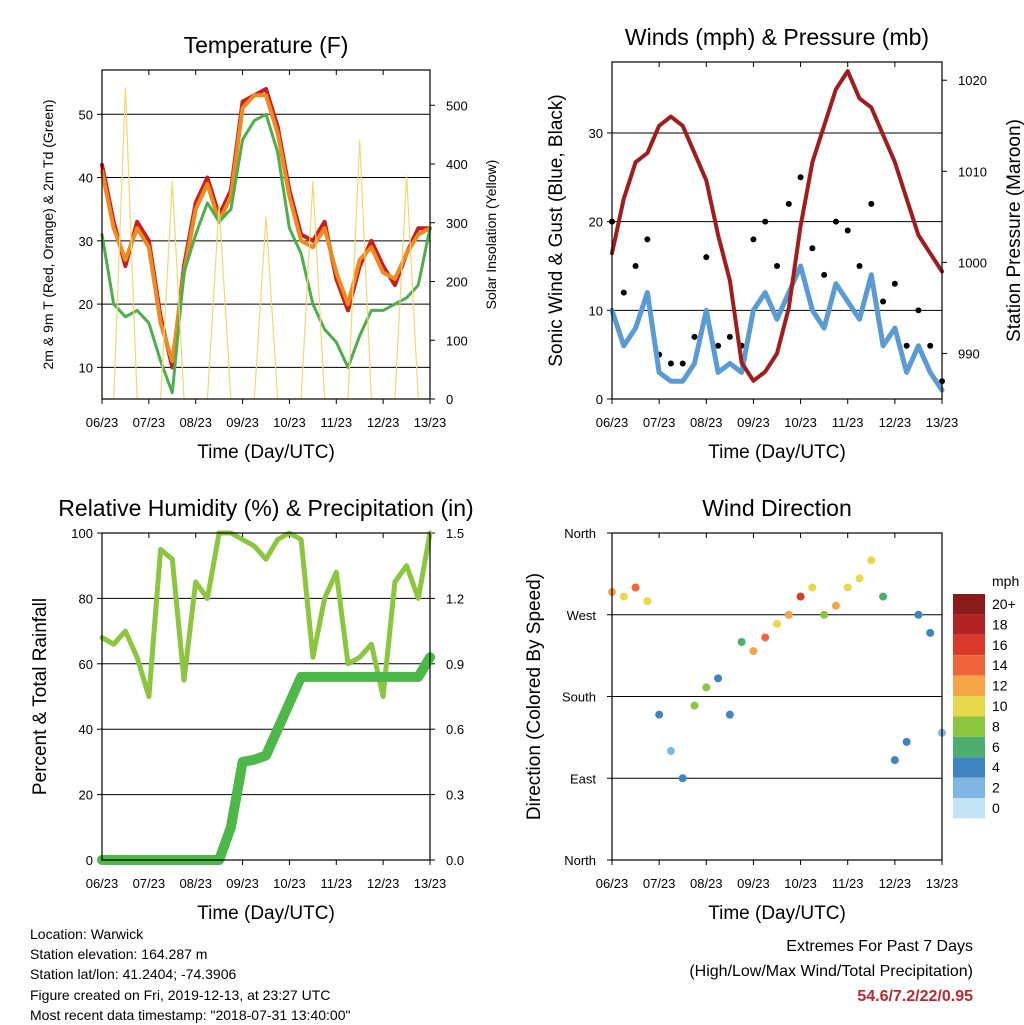 Image resolution: width=1024 pixels, height=1025 pixels. What do you see at coordinates (457, 164) in the screenshot?
I see `y2-tick-label: 400` at bounding box center [457, 164].